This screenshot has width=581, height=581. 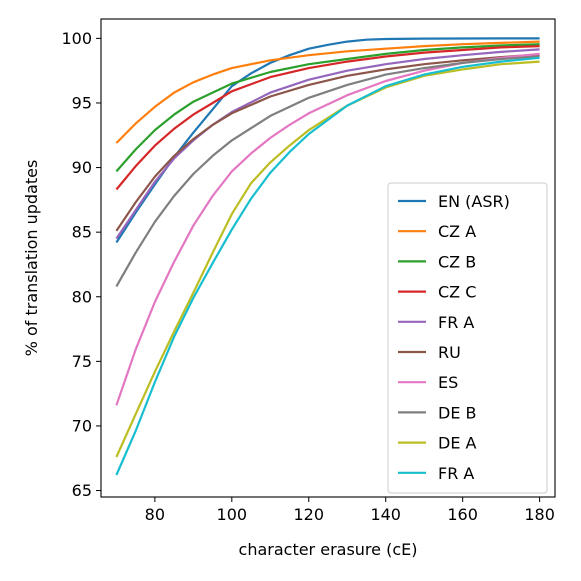 What do you see at coordinates (457, 231) in the screenshot?
I see `legend-label: CZ A` at bounding box center [457, 231].